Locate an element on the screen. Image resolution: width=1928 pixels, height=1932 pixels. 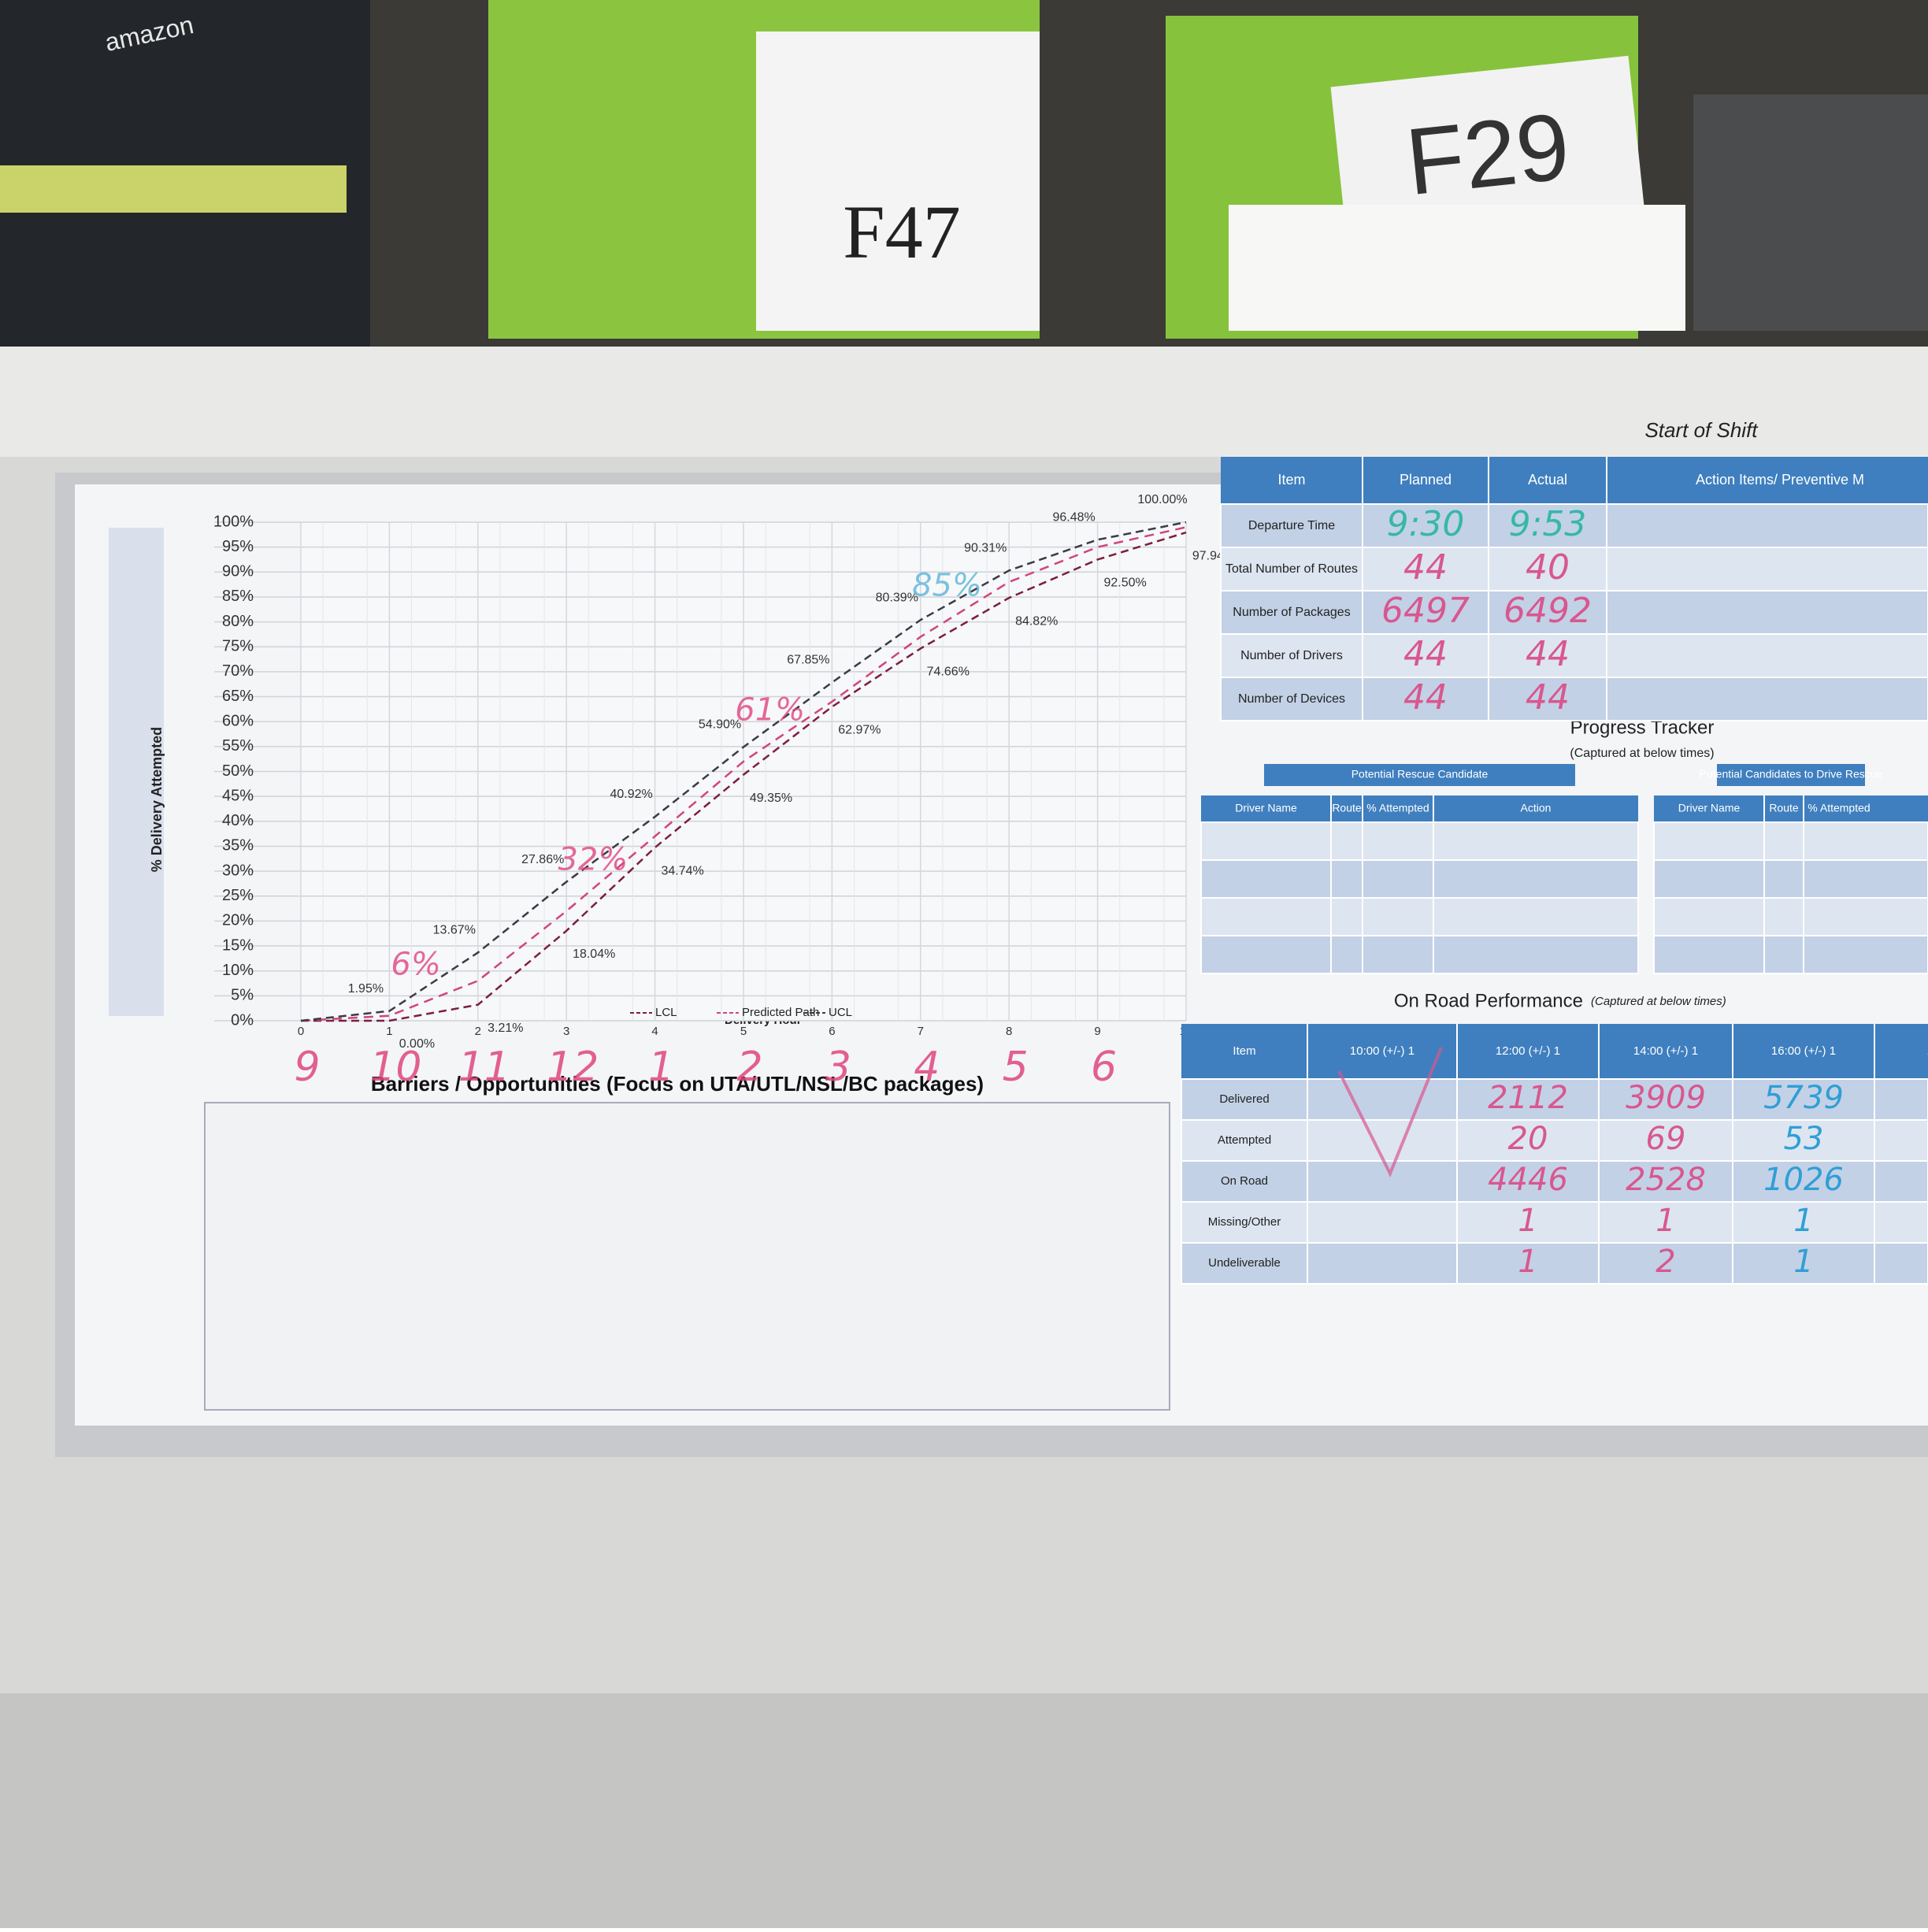
table-cell: Attempted is located at coordinates (1244, 1140).